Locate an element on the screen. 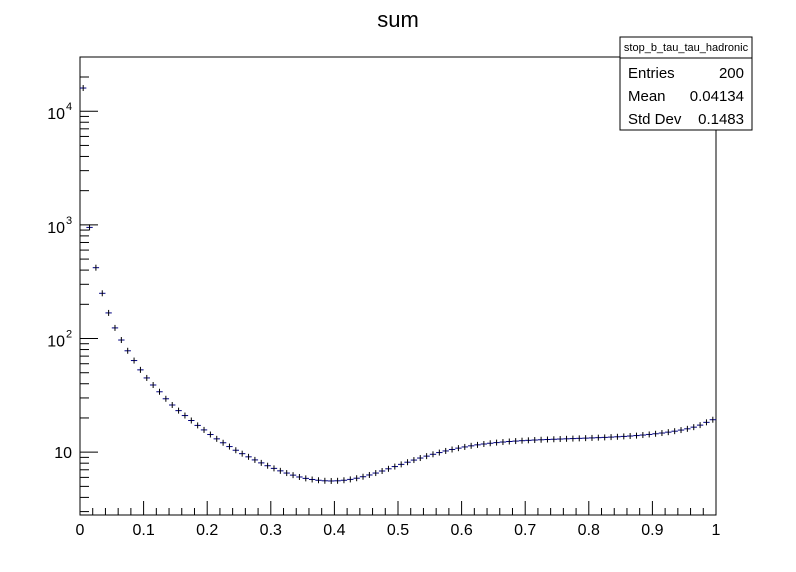 This screenshot has height=572, width=796. x-tick-label: 0.9 is located at coordinates (652, 530).